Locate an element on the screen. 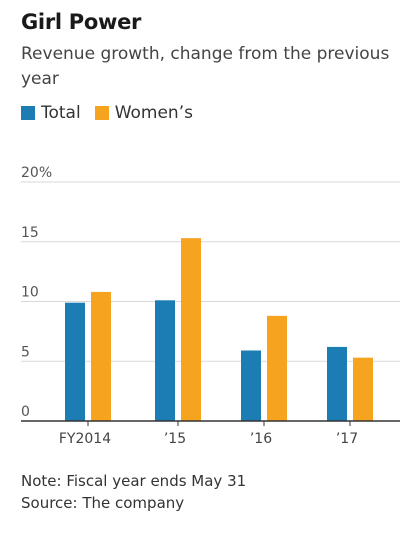 This screenshot has height=542, width=413. legend-item-womens: Women’s is located at coordinates (143, 113).